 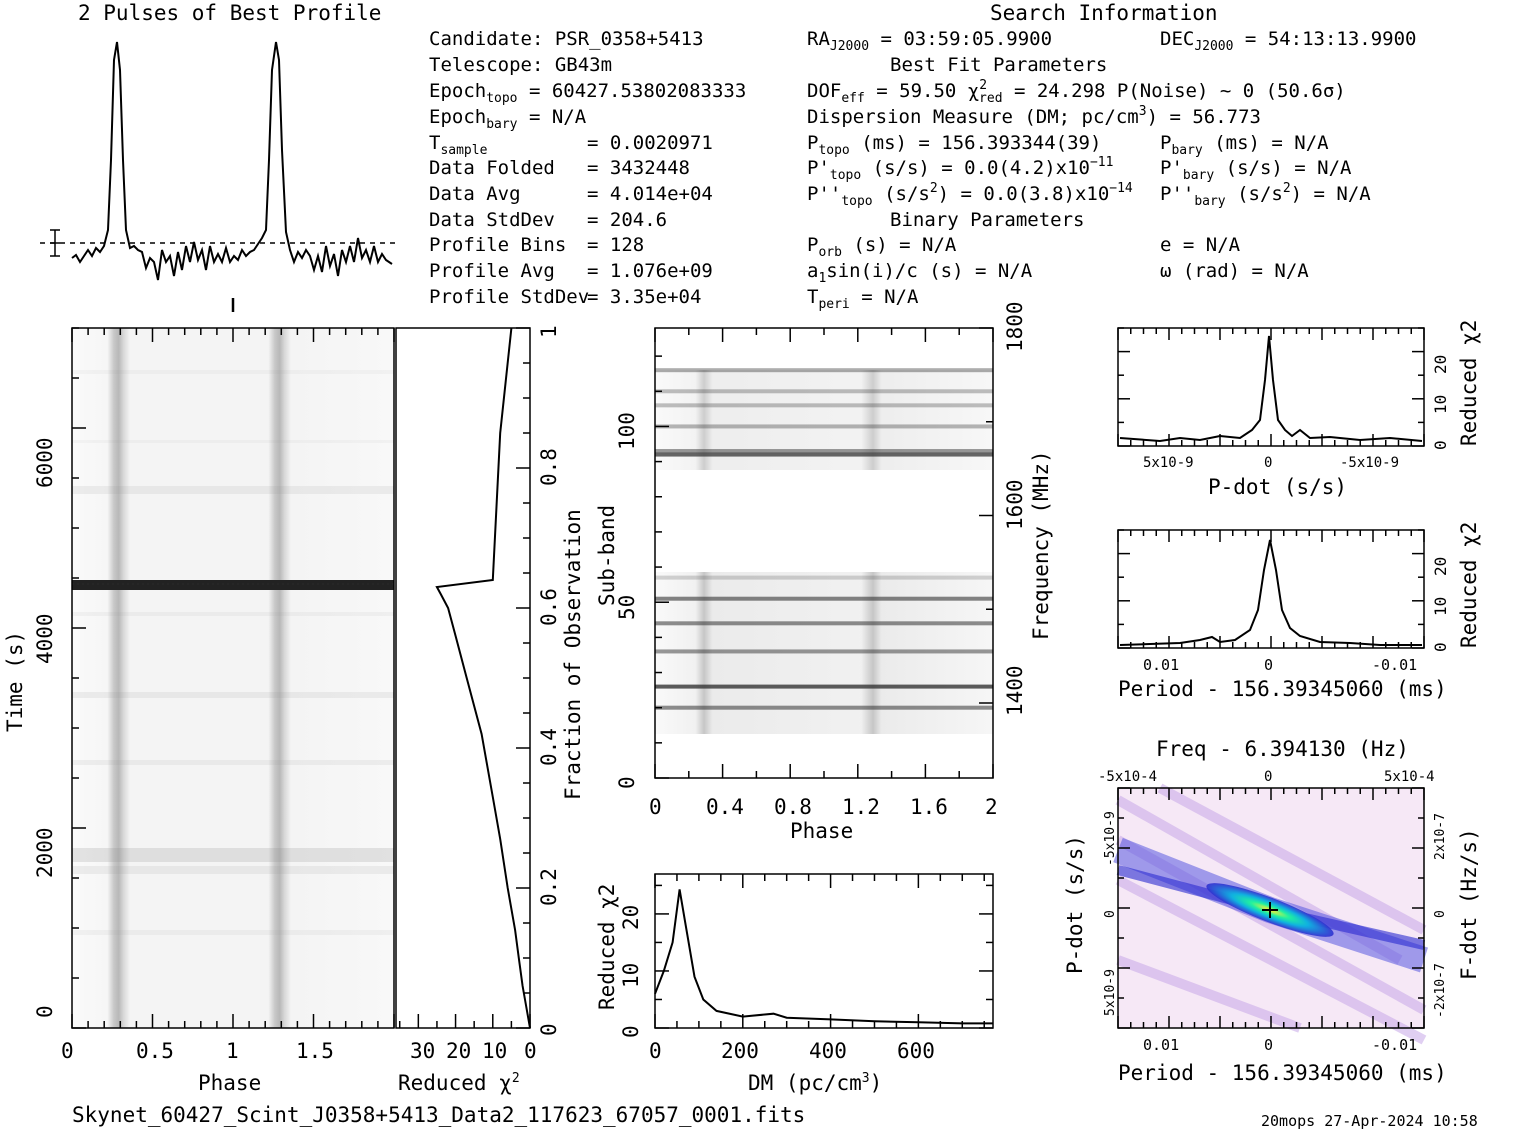 I want to click on cf-xtick-30: 30, so click(x=423, y=1051).